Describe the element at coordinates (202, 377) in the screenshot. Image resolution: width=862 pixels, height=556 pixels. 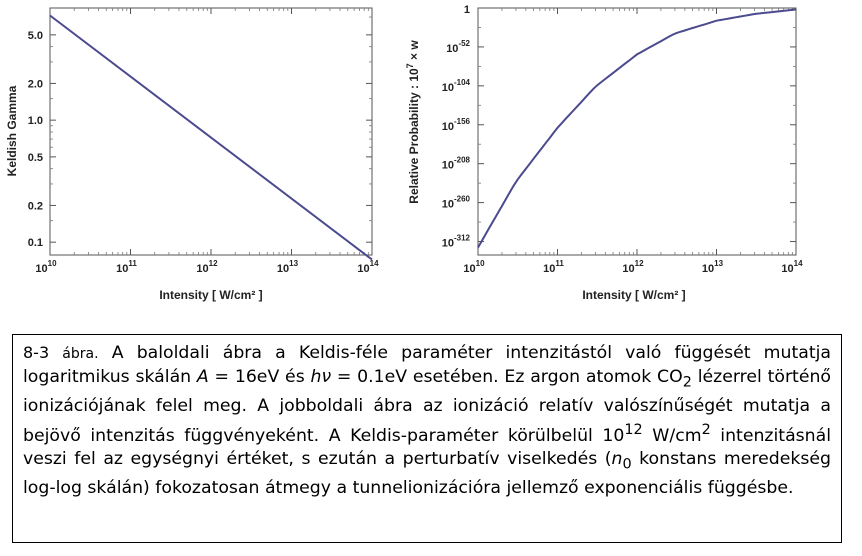
I see `caption-var-a: A` at that location.